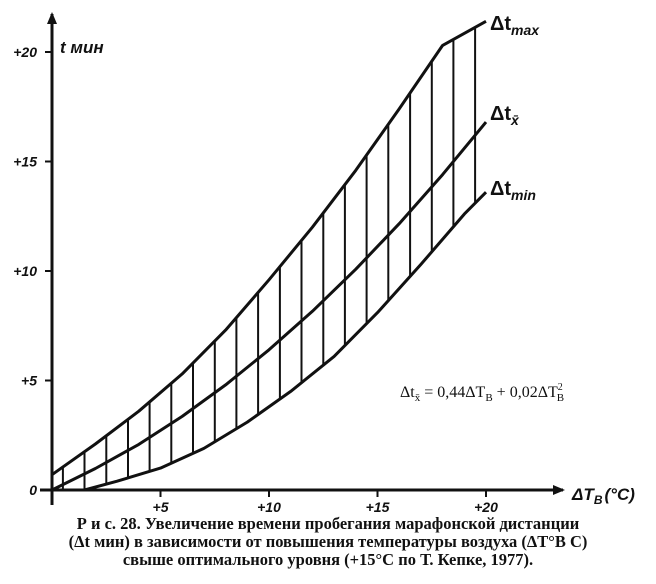 This screenshot has height=584, width=656. Describe the element at coordinates (515, 120) in the screenshot. I see `series-label-mean-sub: x̄` at that location.